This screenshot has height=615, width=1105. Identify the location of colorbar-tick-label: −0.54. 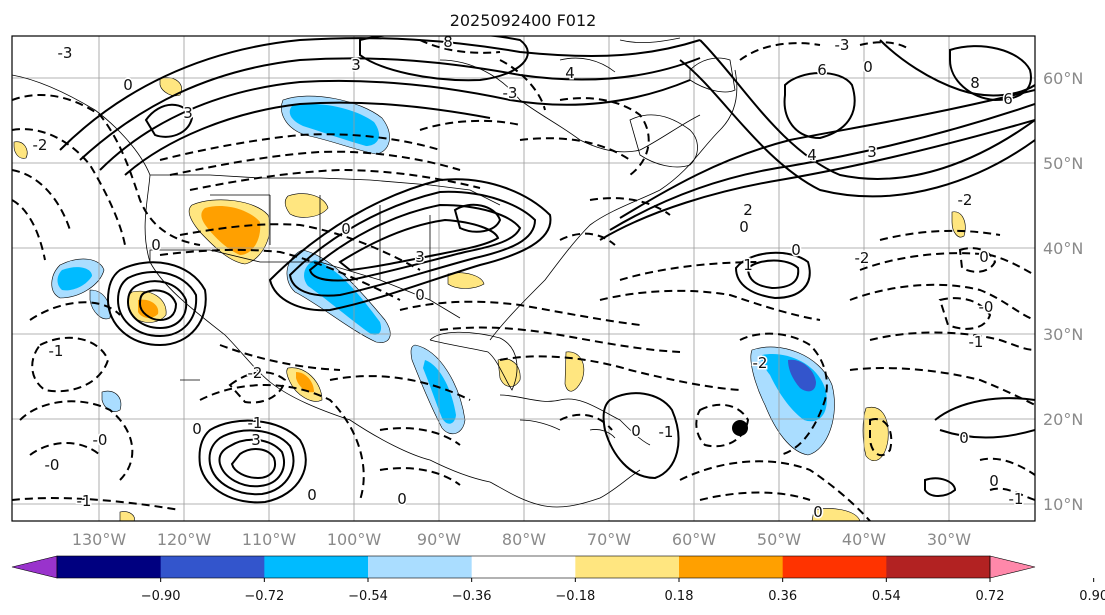
(368, 596).